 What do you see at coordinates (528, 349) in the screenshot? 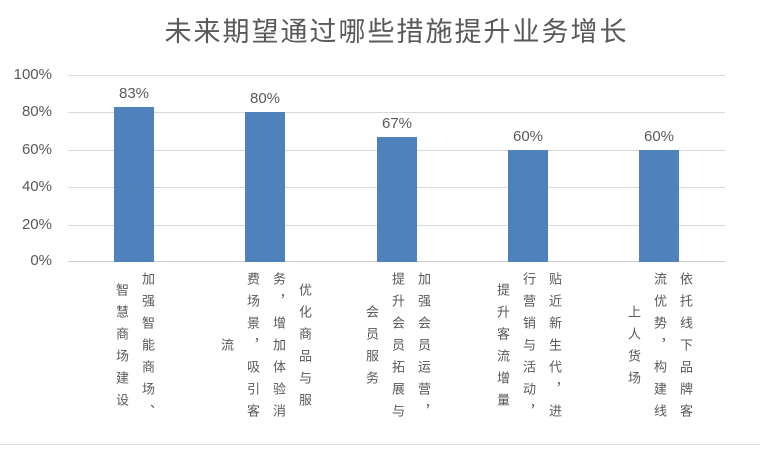
I see `category-label-4: 贴近新生代，进行营销与活动，提升客流增量` at bounding box center [528, 349].